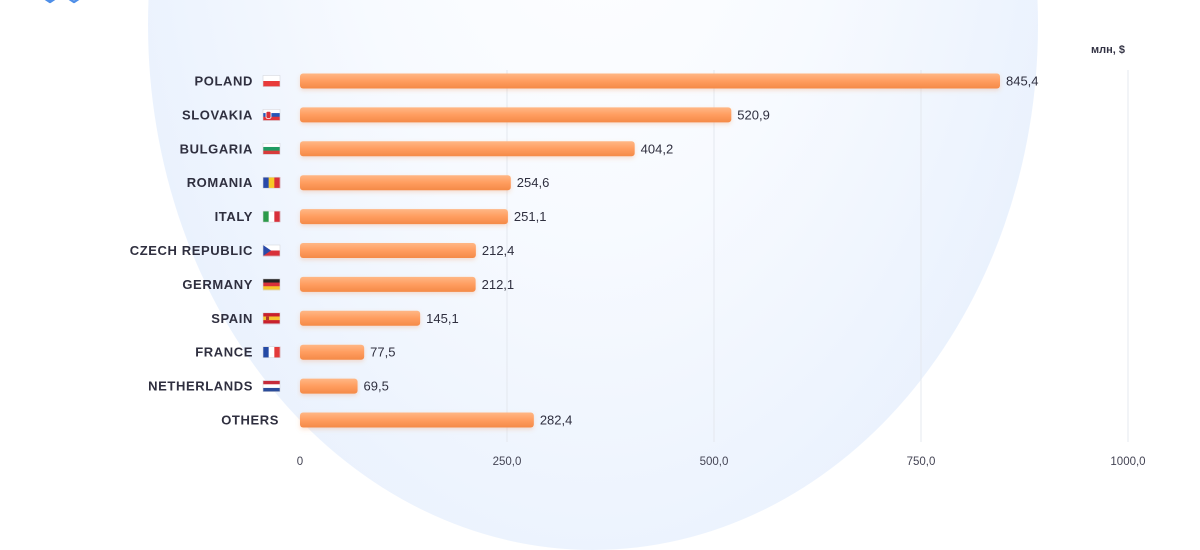 This screenshot has height=550, width=1200. Describe the element at coordinates (271, 386) in the screenshot. I see `flag-nl-icon` at that location.